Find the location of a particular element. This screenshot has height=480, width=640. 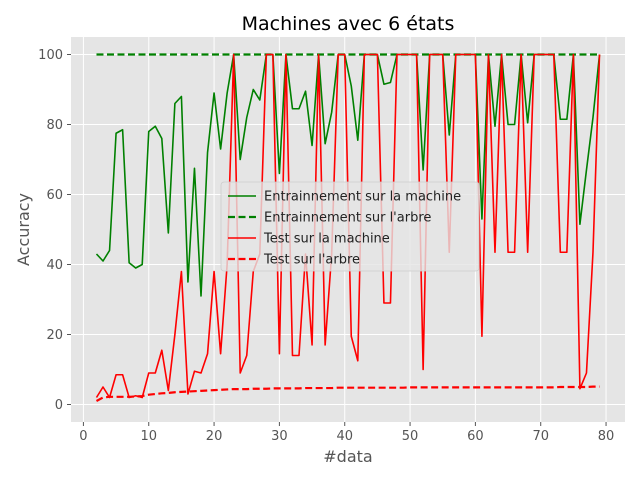

legend-label: Test sur la machine is located at coordinates (326, 239).